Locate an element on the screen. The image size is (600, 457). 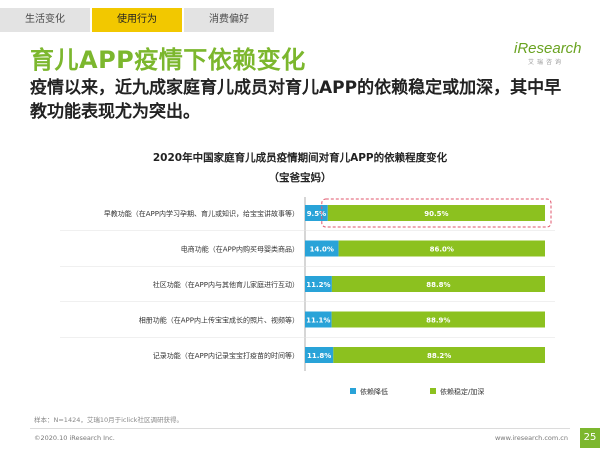
iresearch-logo: iResearch 艾瑞咨询 is located at coordinates (549, 56).